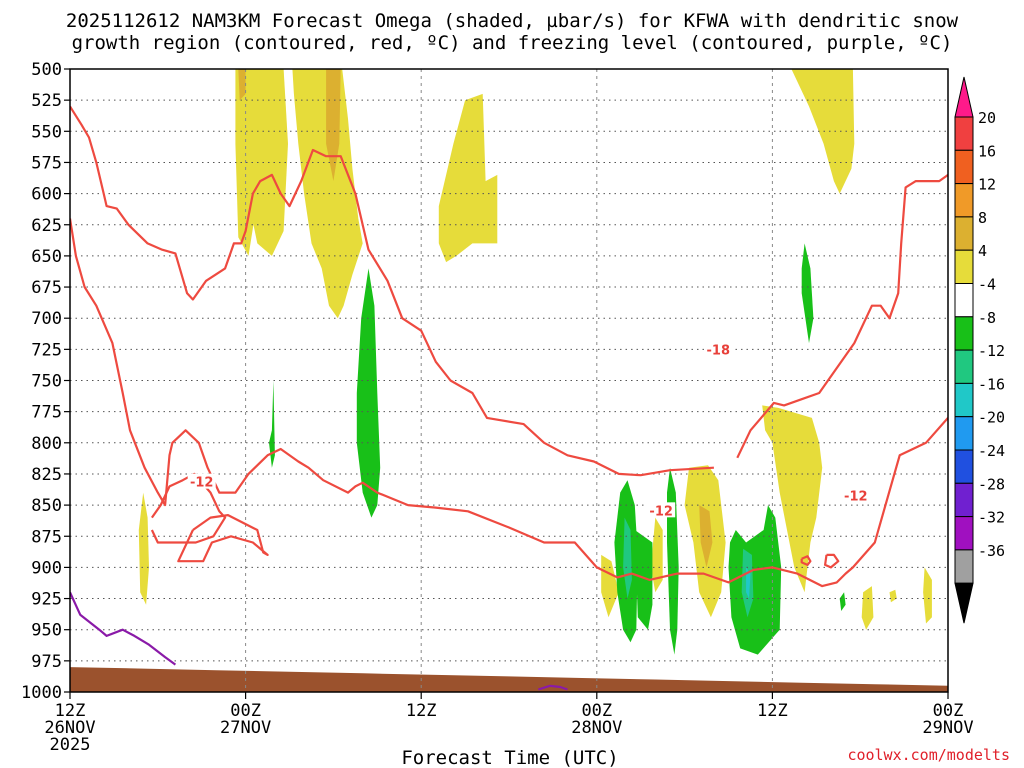 This screenshot has width=1024, height=768. What do you see at coordinates (46, 226) in the screenshot?
I see `y-tick-label: 625` at bounding box center [46, 226].